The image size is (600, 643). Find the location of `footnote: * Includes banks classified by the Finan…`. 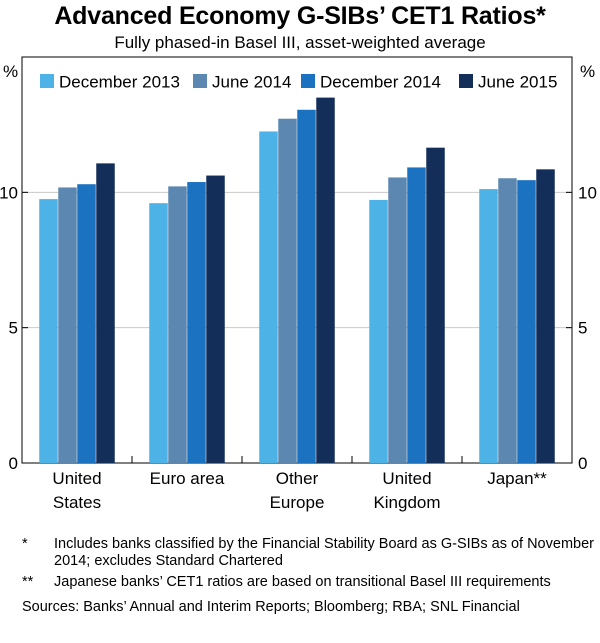

footnote: * Includes banks classified by the Finan… is located at coordinates (309, 553).